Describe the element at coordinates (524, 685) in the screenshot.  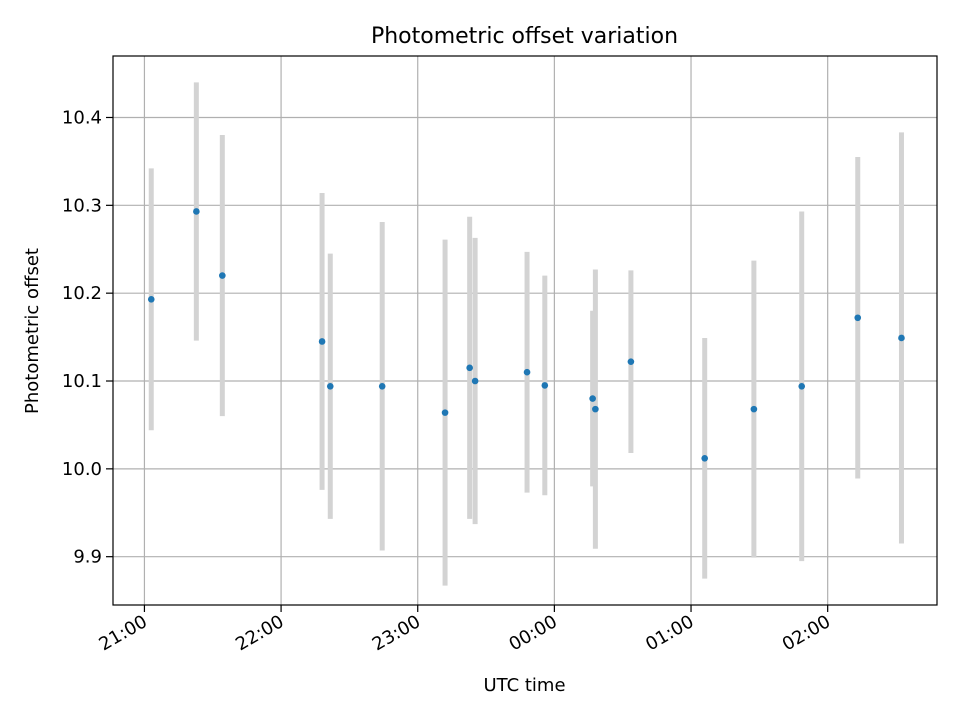
I see `x-axis-label: UTC time` at that location.